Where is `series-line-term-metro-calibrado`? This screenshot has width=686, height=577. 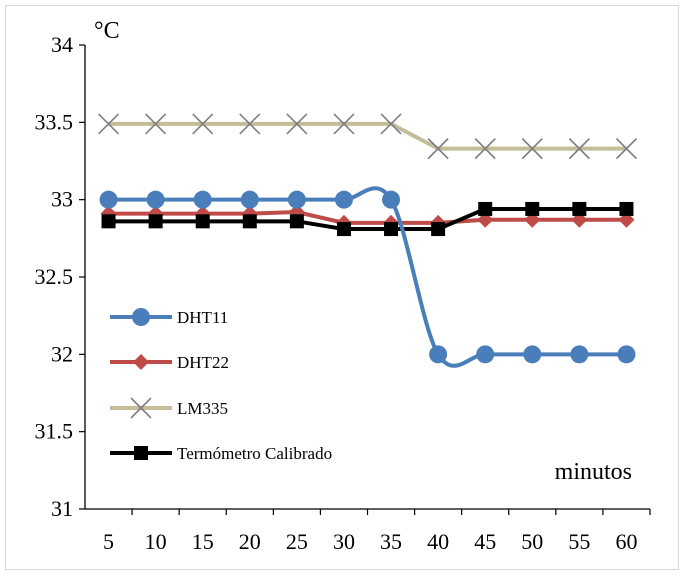 series-line-term-metro-calibrado is located at coordinates (367, 219).